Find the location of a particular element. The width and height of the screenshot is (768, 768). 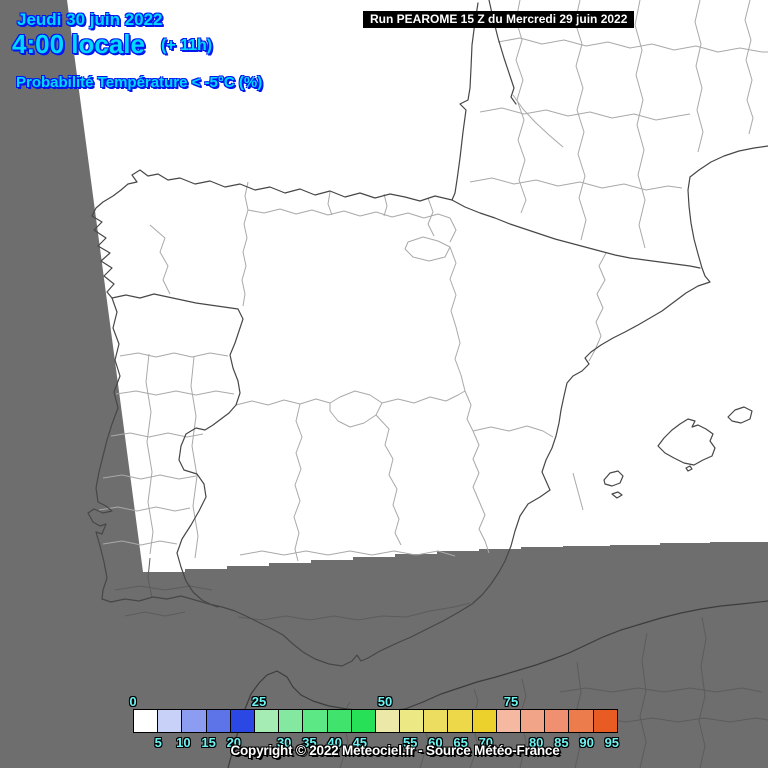

legend-label: 5 is located at coordinates (158, 742).